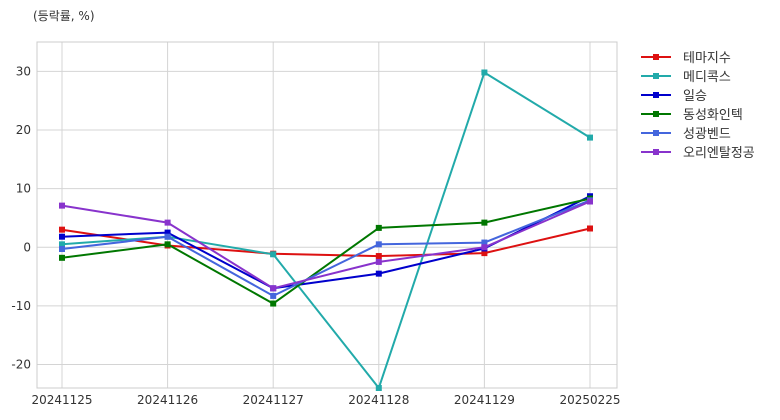  Describe the element at coordinates (23, 189) in the screenshot. I see `y-tick-label: 10` at that location.